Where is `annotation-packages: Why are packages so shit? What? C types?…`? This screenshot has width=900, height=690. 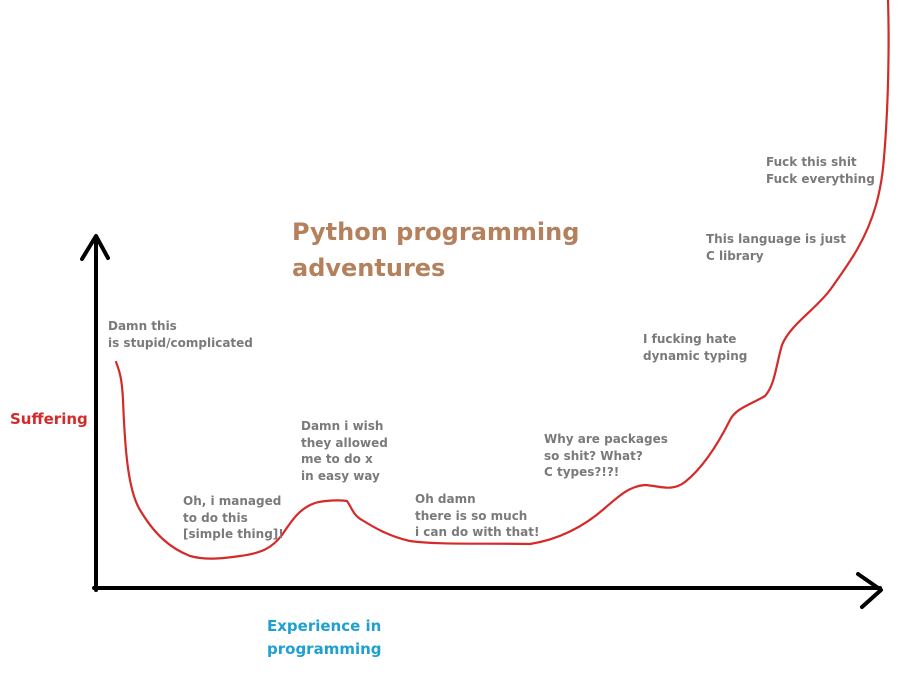
annotation-packages: Why are packages so shit? What? C types?… is located at coordinates (606, 455).